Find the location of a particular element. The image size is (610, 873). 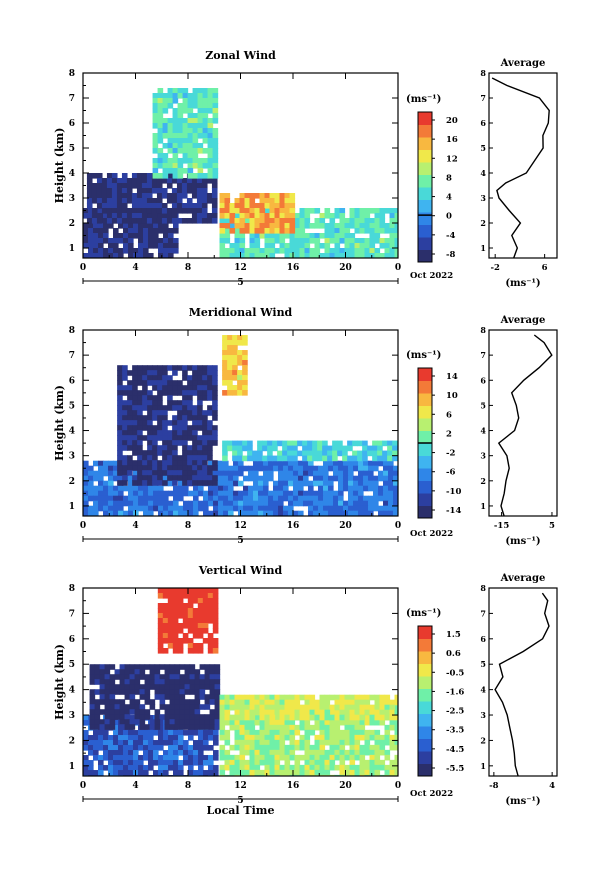

x-tick-label: 0 is located at coordinates (83, 526).